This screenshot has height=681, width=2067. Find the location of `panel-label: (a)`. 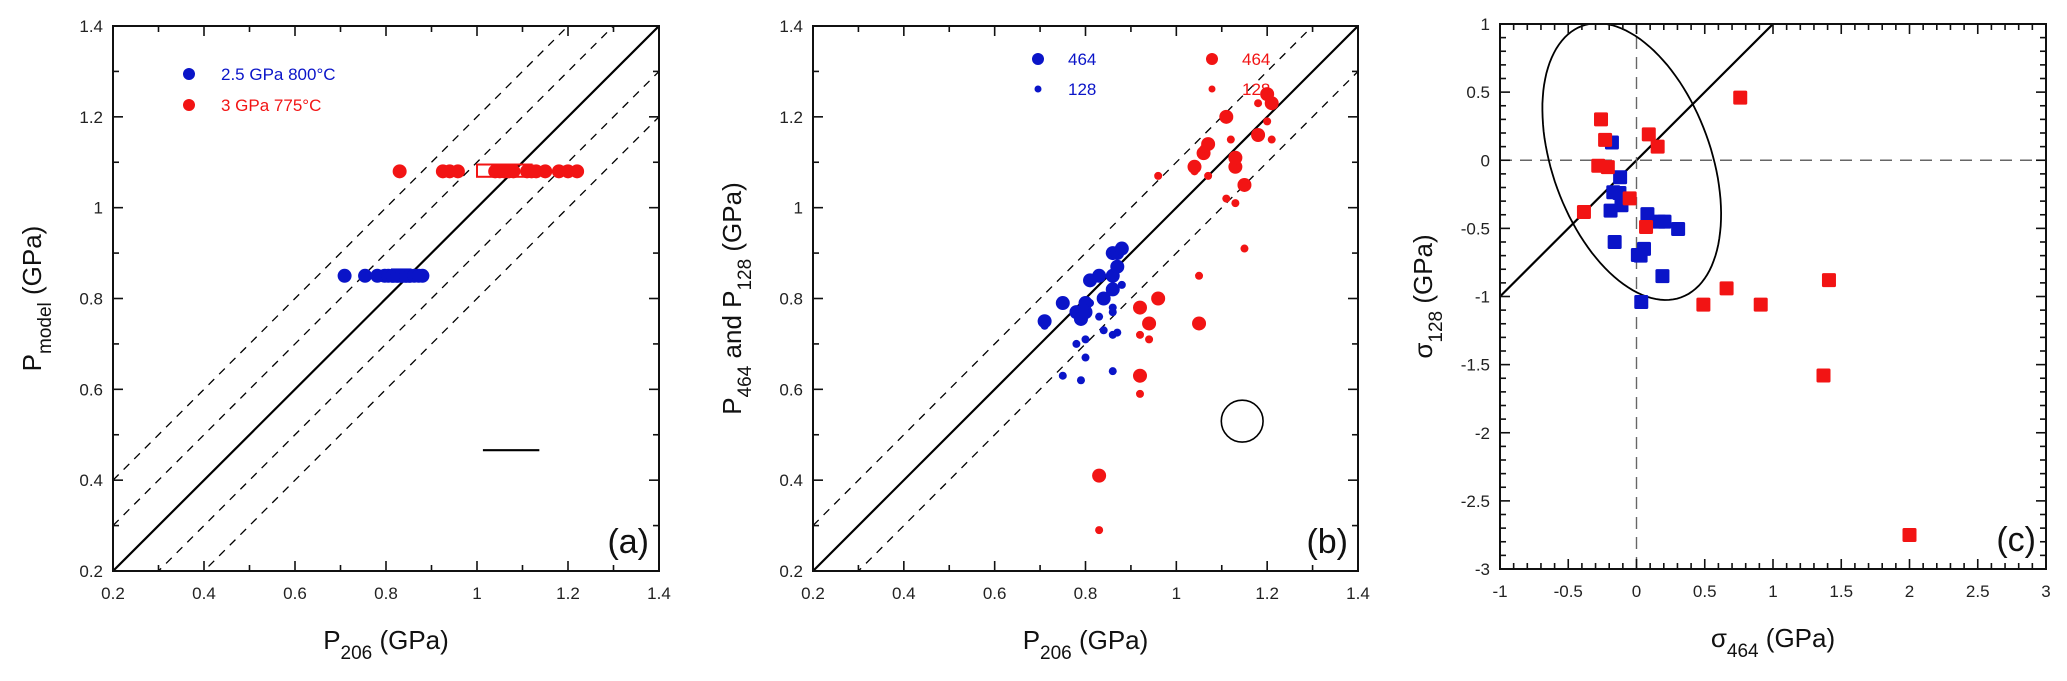

panel-label: (a) is located at coordinates (628, 542).